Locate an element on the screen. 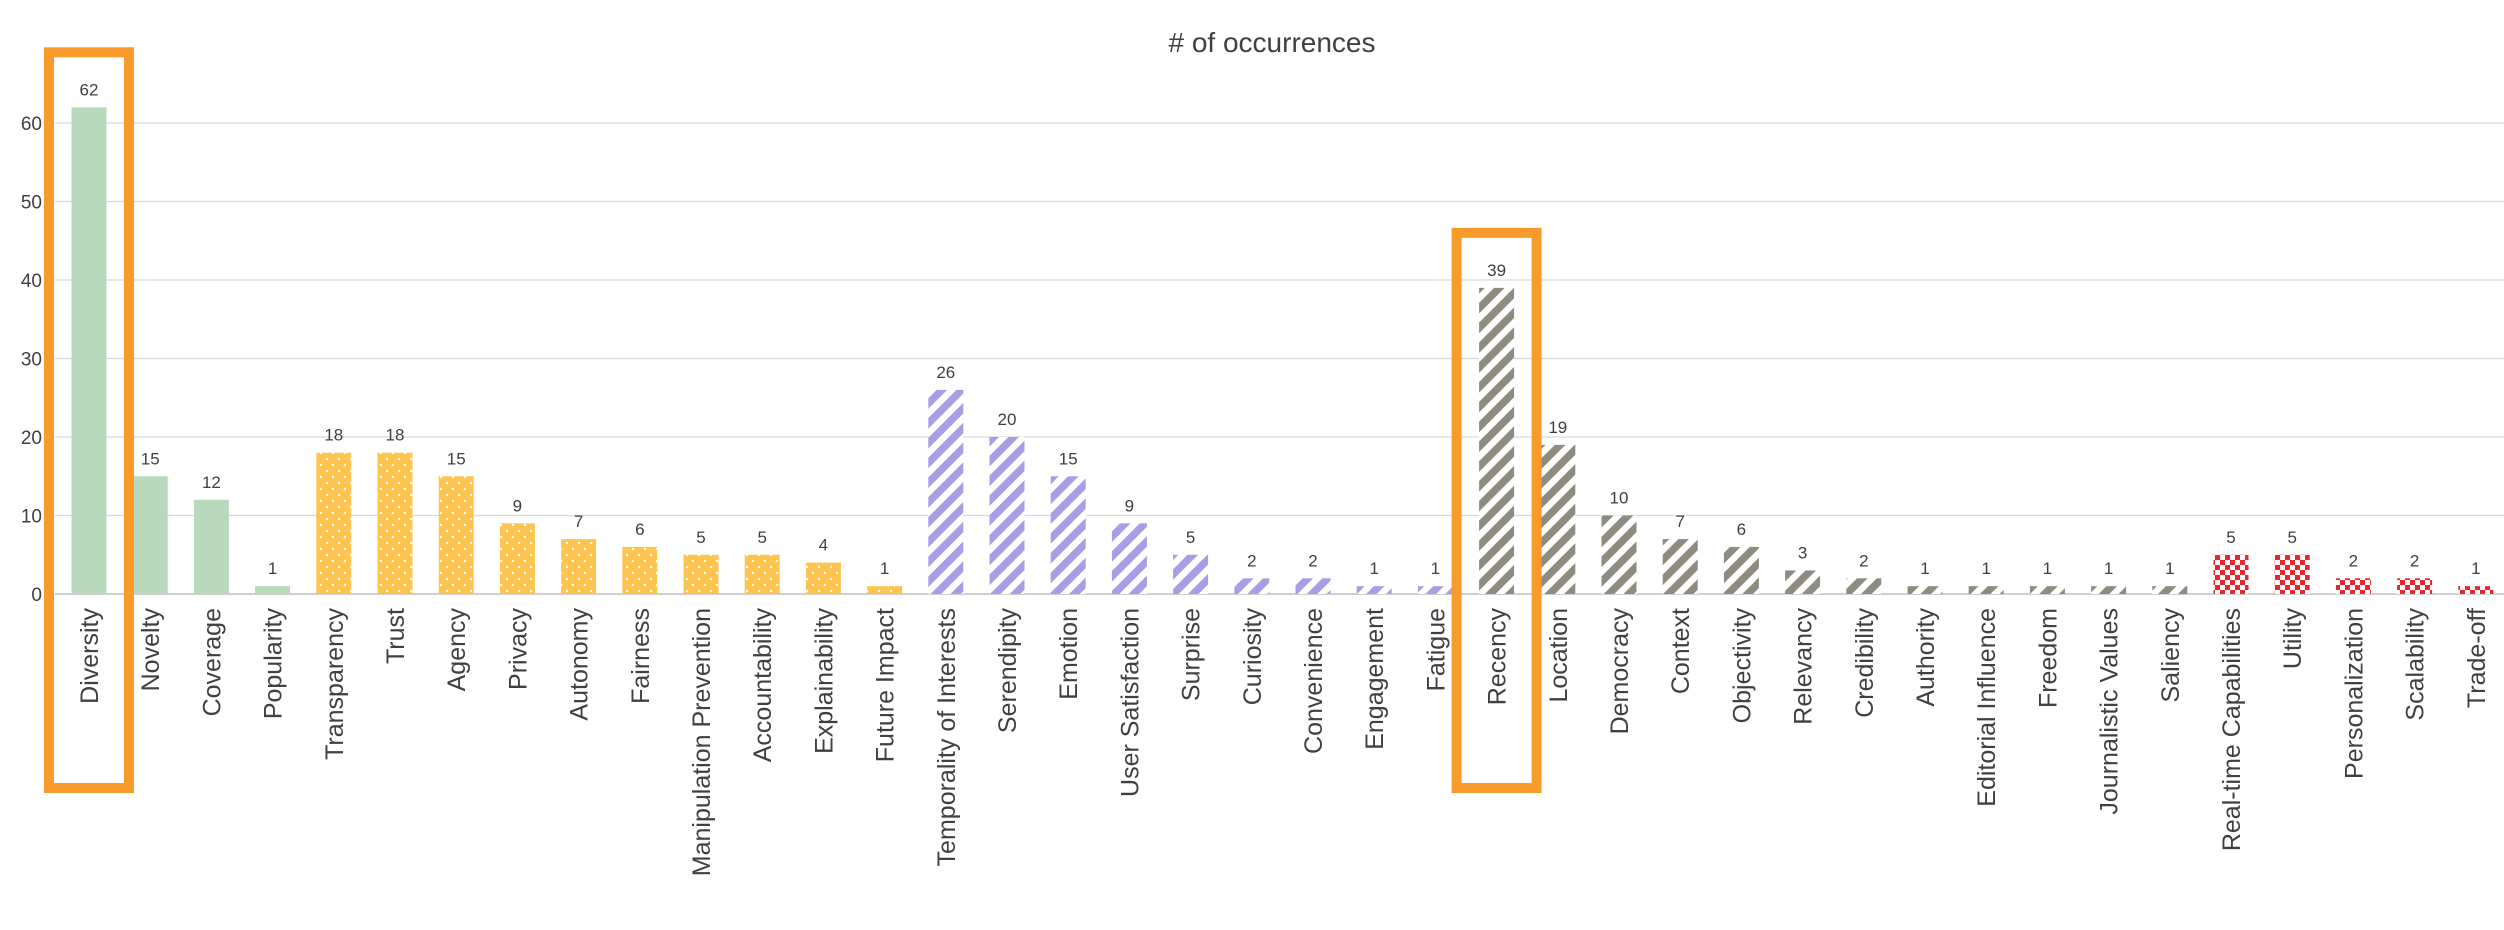 Image resolution: width=2504 pixels, height=930 pixels. x-tick-label: Serendipity is located at coordinates (1008, 671).